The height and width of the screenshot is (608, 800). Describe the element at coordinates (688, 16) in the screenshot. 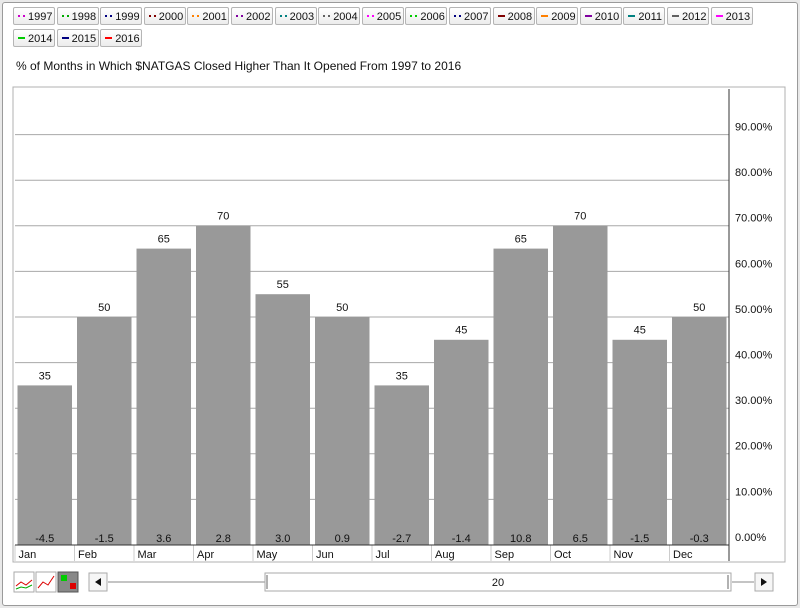

I see `legend-button: 2012` at that location.